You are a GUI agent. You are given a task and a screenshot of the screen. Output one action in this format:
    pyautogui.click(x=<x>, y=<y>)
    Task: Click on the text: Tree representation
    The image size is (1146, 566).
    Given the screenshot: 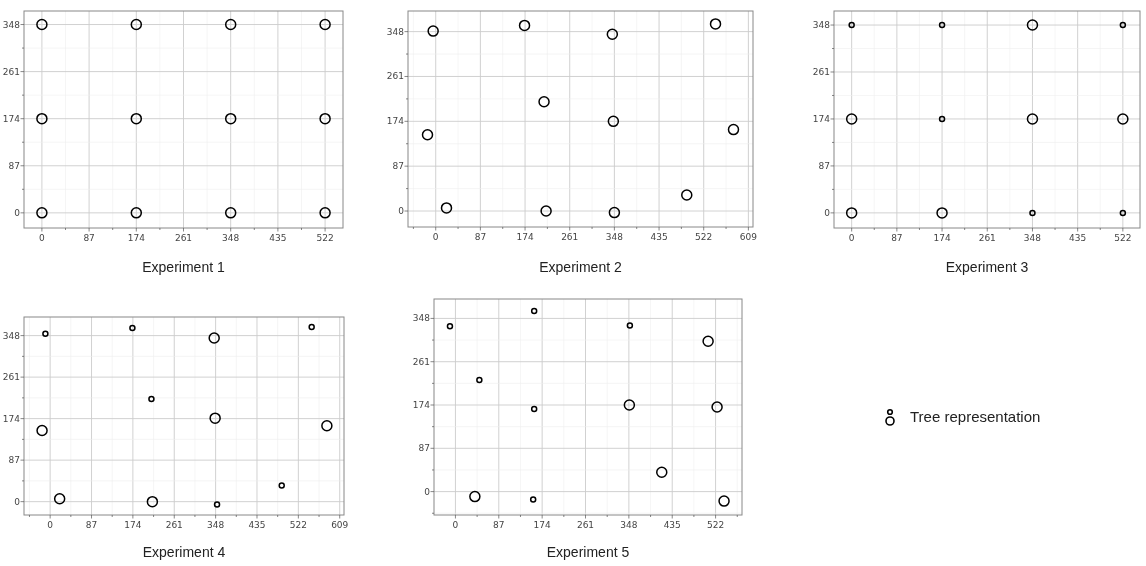 What is the action you would take?
    pyautogui.click(x=975, y=416)
    